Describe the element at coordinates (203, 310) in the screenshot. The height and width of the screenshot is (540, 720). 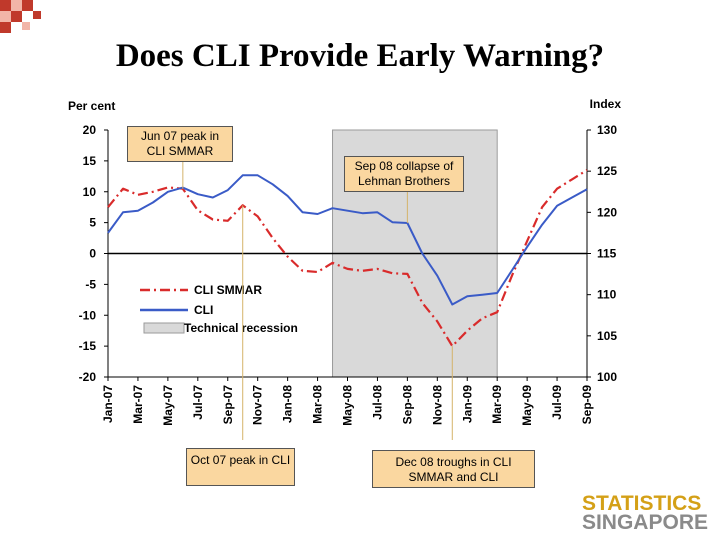
I see `legend-label-cli: CLI` at that location.